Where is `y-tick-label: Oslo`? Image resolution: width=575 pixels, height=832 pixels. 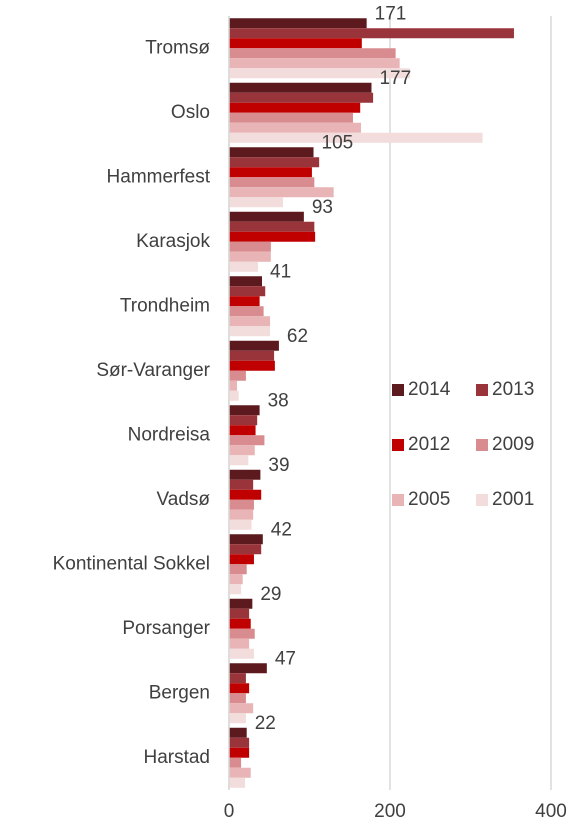 y-tick-label: Oslo is located at coordinates (190, 112).